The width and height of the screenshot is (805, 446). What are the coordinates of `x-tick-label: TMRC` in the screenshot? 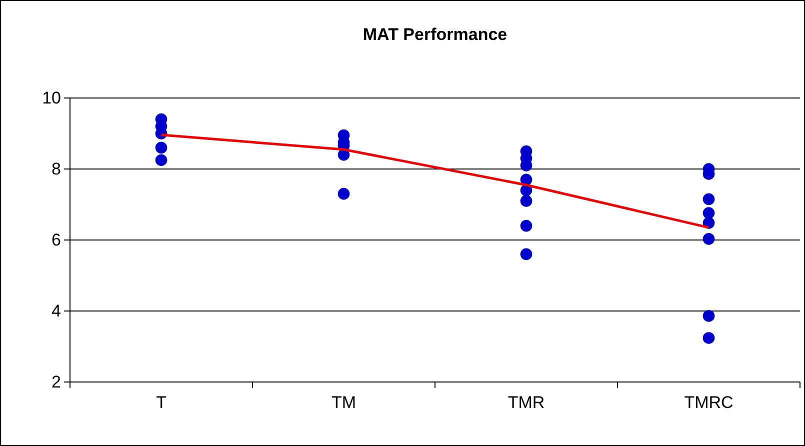 It's located at (709, 402).